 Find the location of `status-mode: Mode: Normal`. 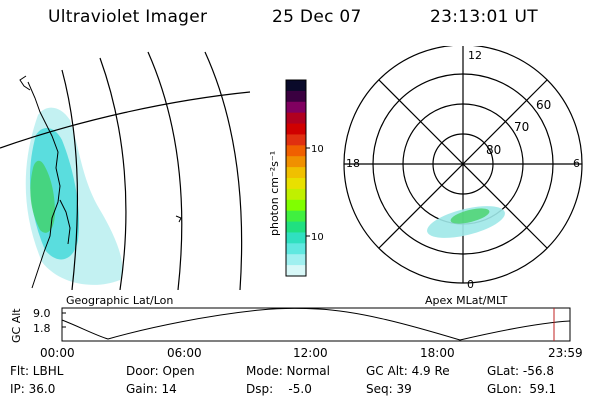

status-mode: Mode: Normal is located at coordinates (288, 371).